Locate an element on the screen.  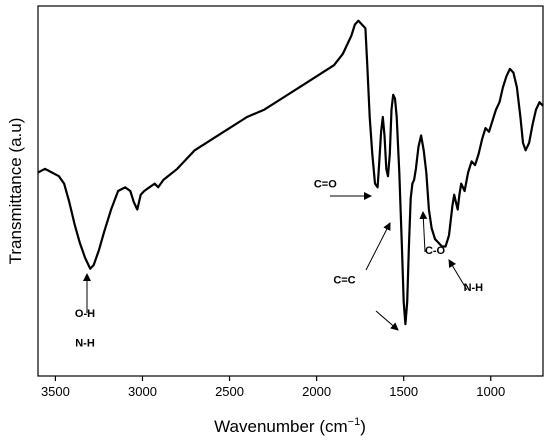
x-axis-title-close: ) is located at coordinates (363, 426).